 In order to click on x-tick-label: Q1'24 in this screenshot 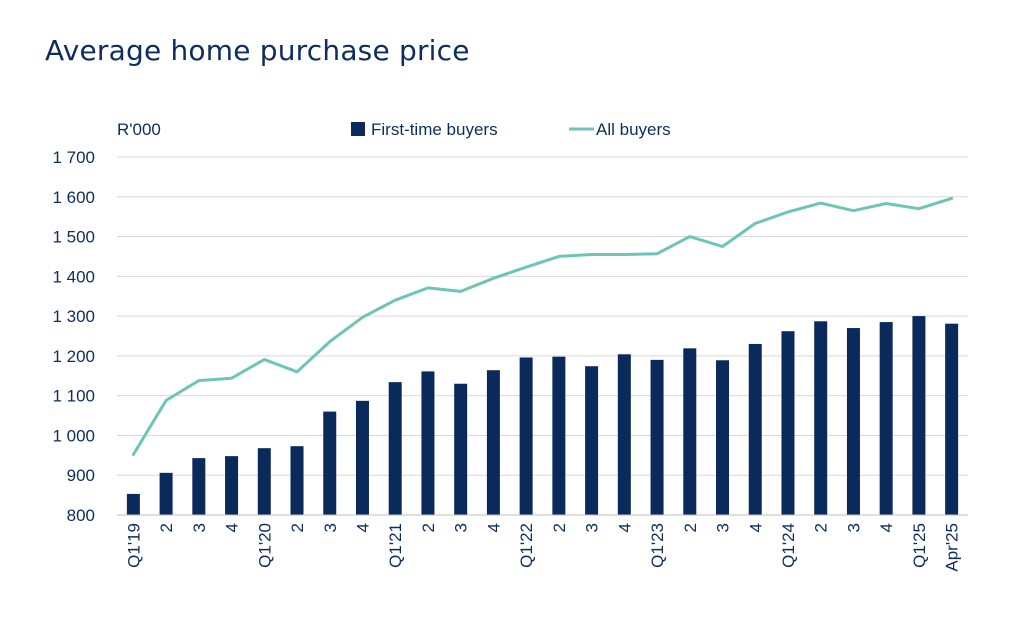, I will do `click(788, 545)`.